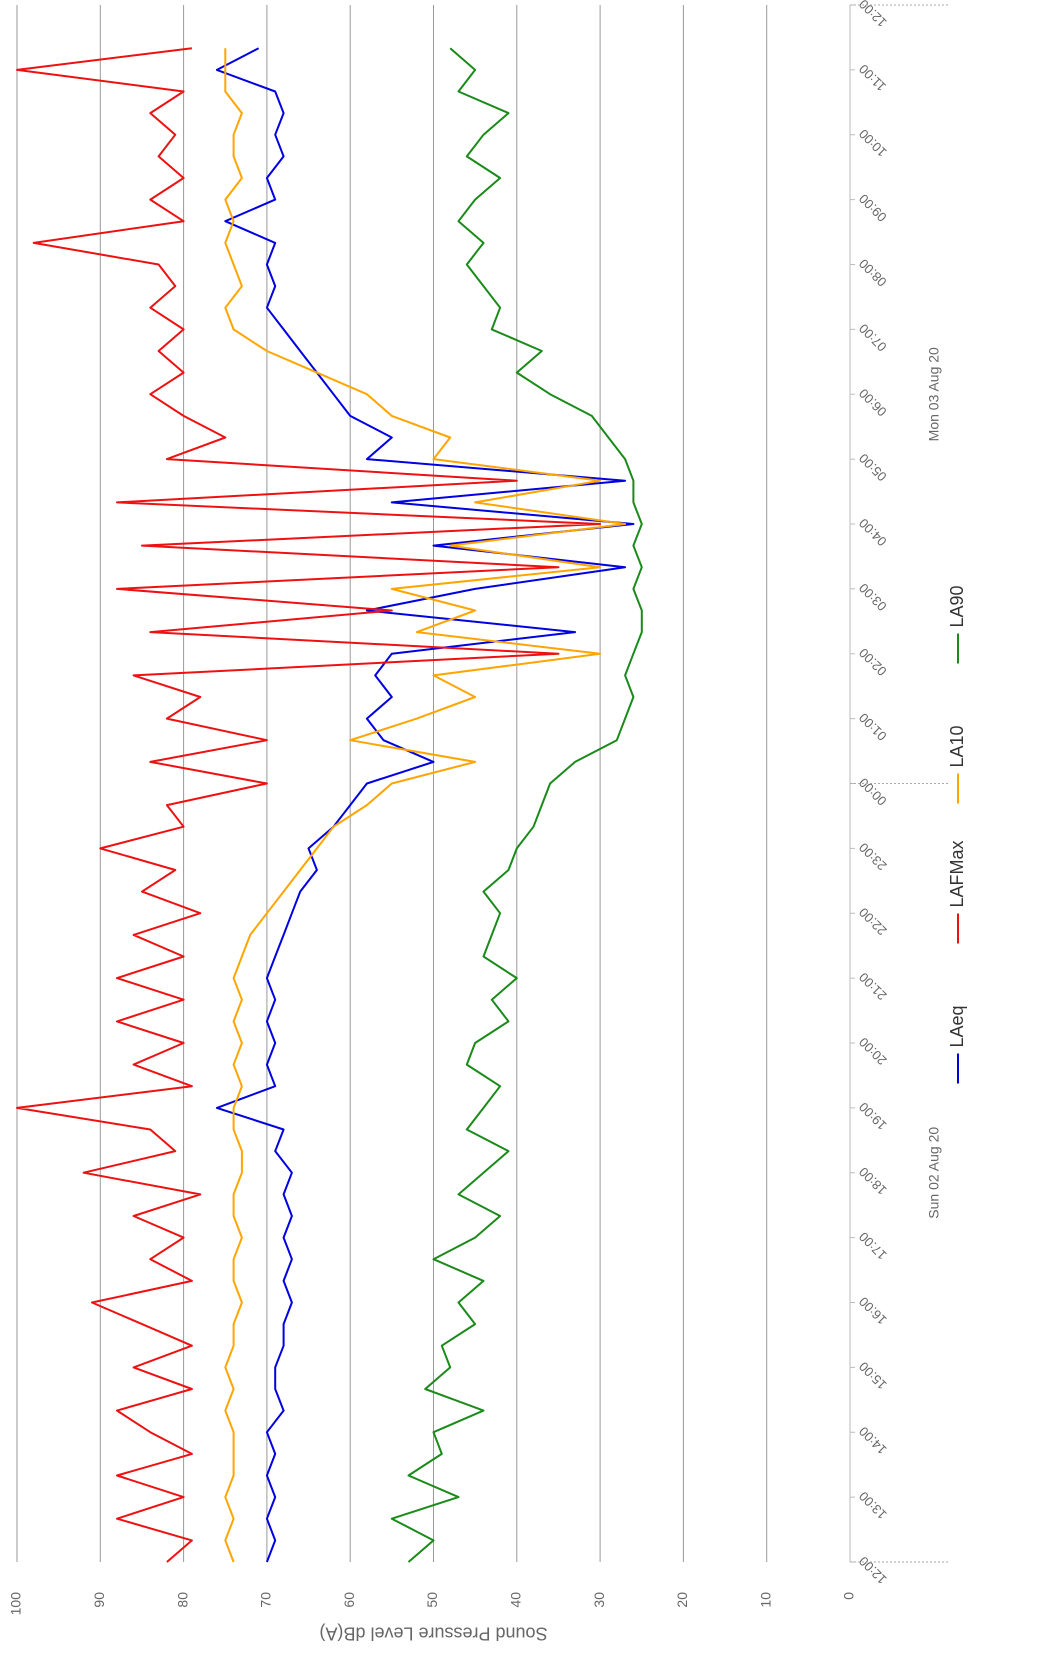 The height and width of the screenshot is (1666, 1061). What do you see at coordinates (182, 1600) in the screenshot?
I see `y-tick-label: 80` at bounding box center [182, 1600].